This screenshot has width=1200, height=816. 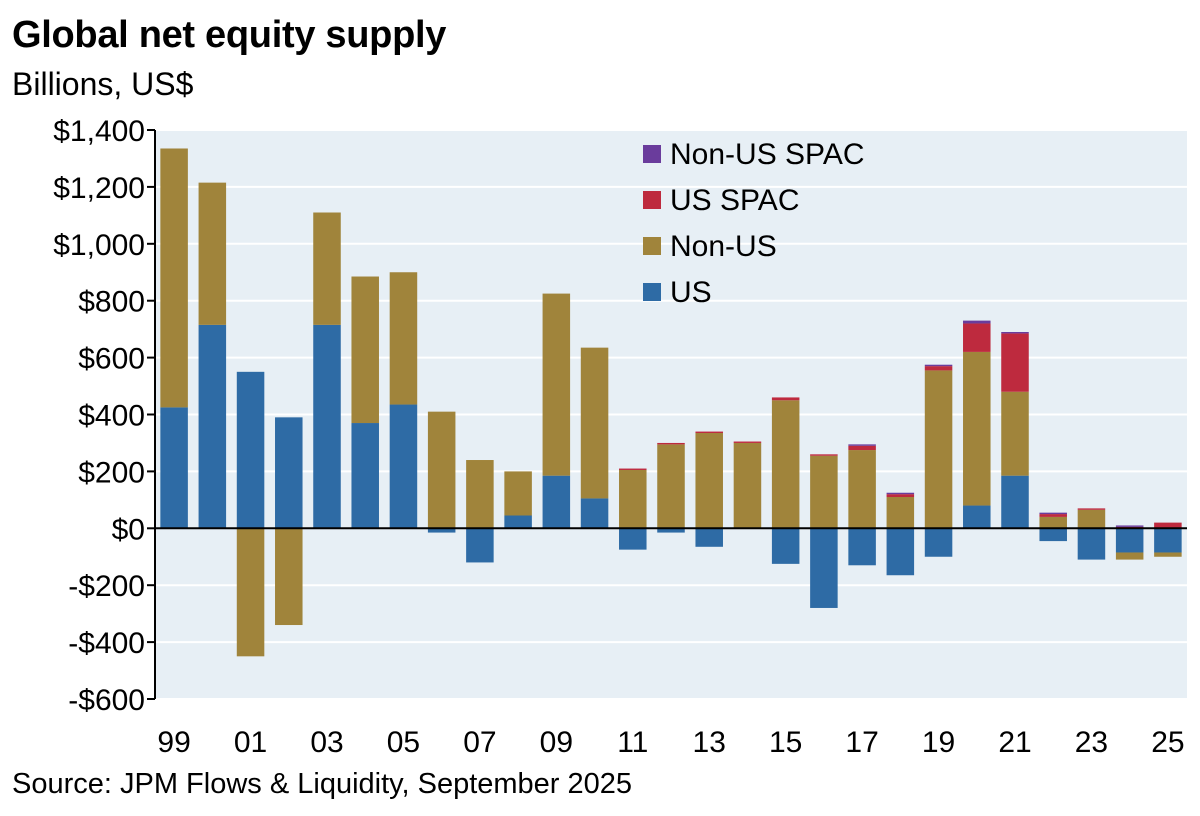 I want to click on bar-non-us-spac-2024, so click(x=1129, y=526).